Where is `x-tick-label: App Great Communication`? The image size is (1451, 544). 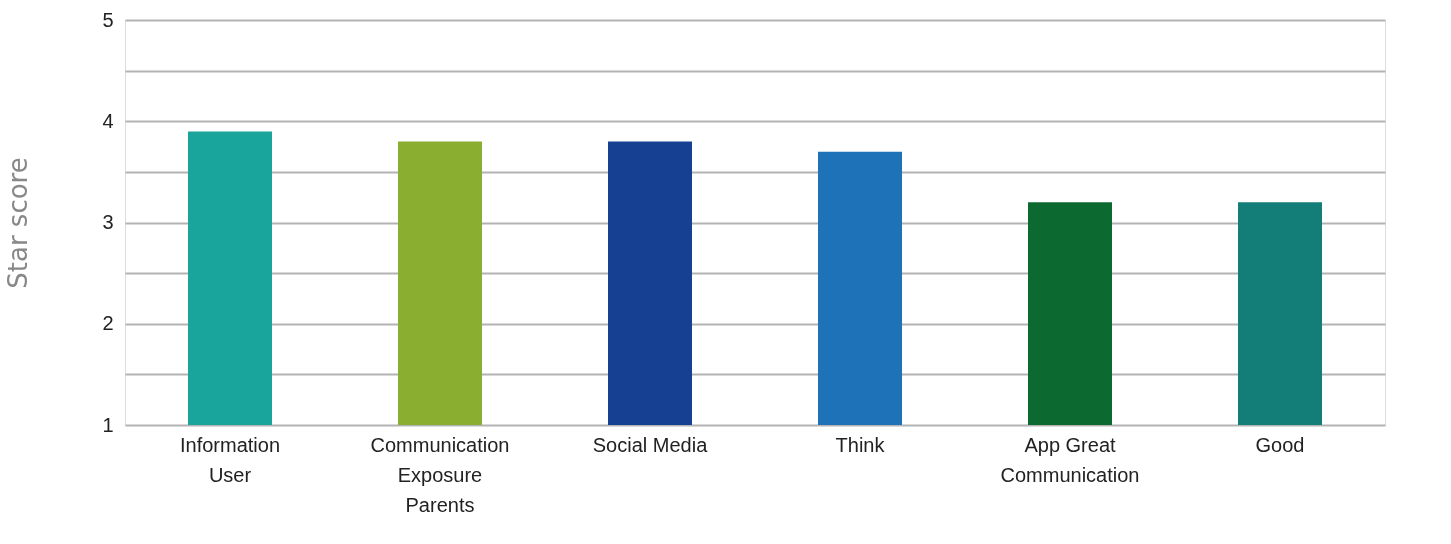 x-tick-label: App Great Communication is located at coordinates (1070, 459).